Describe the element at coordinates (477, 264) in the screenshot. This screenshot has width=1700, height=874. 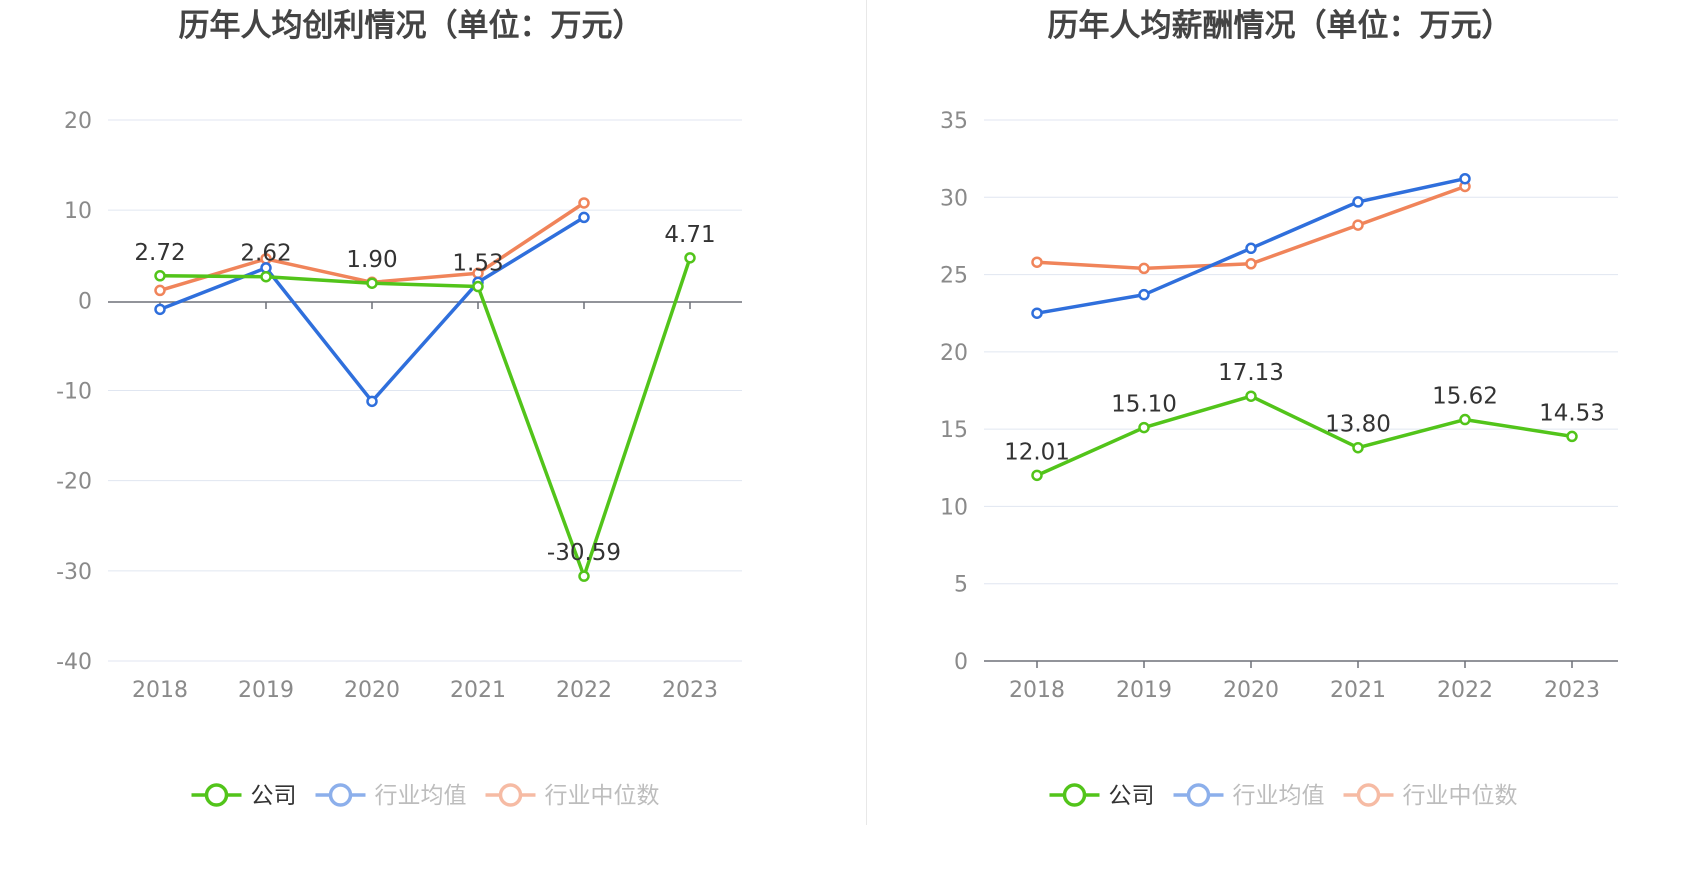
I see `data-label: 1.53` at that location.